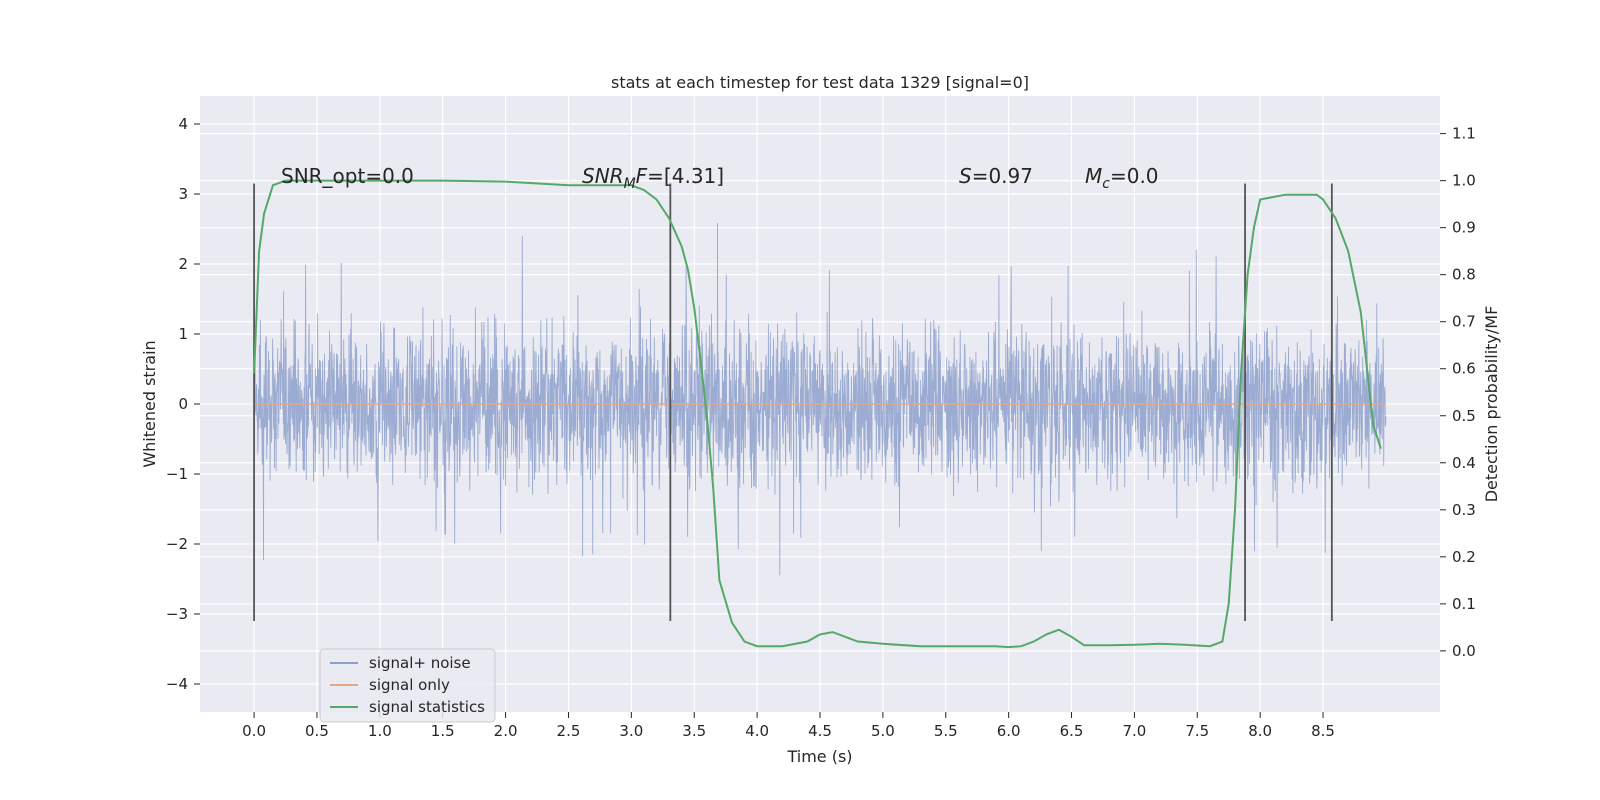 This screenshot has height=800, width=1600. Describe the element at coordinates (183, 194) in the screenshot. I see `y-tick-label: 3` at that location.